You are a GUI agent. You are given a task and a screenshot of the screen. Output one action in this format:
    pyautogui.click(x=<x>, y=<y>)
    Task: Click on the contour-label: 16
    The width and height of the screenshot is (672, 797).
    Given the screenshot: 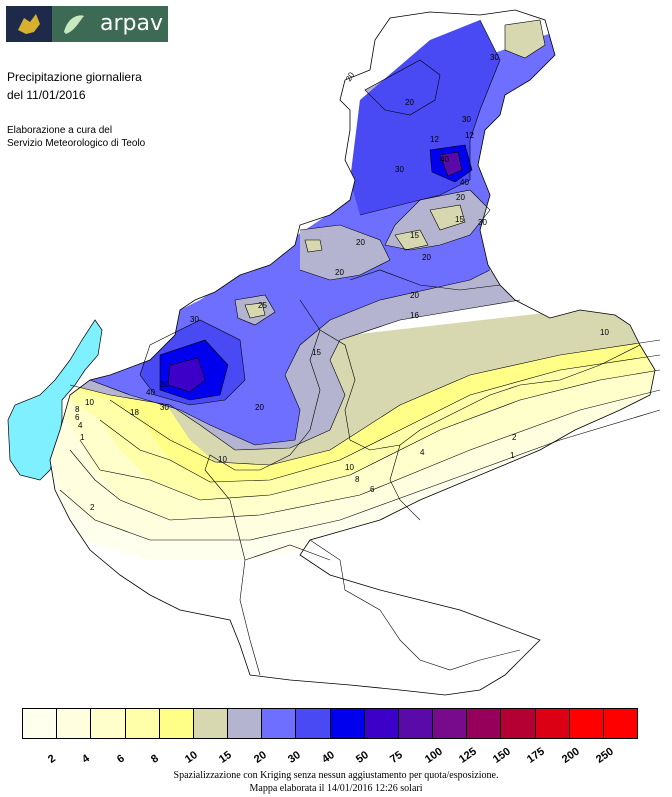 What is the action you would take?
    pyautogui.click(x=414, y=315)
    